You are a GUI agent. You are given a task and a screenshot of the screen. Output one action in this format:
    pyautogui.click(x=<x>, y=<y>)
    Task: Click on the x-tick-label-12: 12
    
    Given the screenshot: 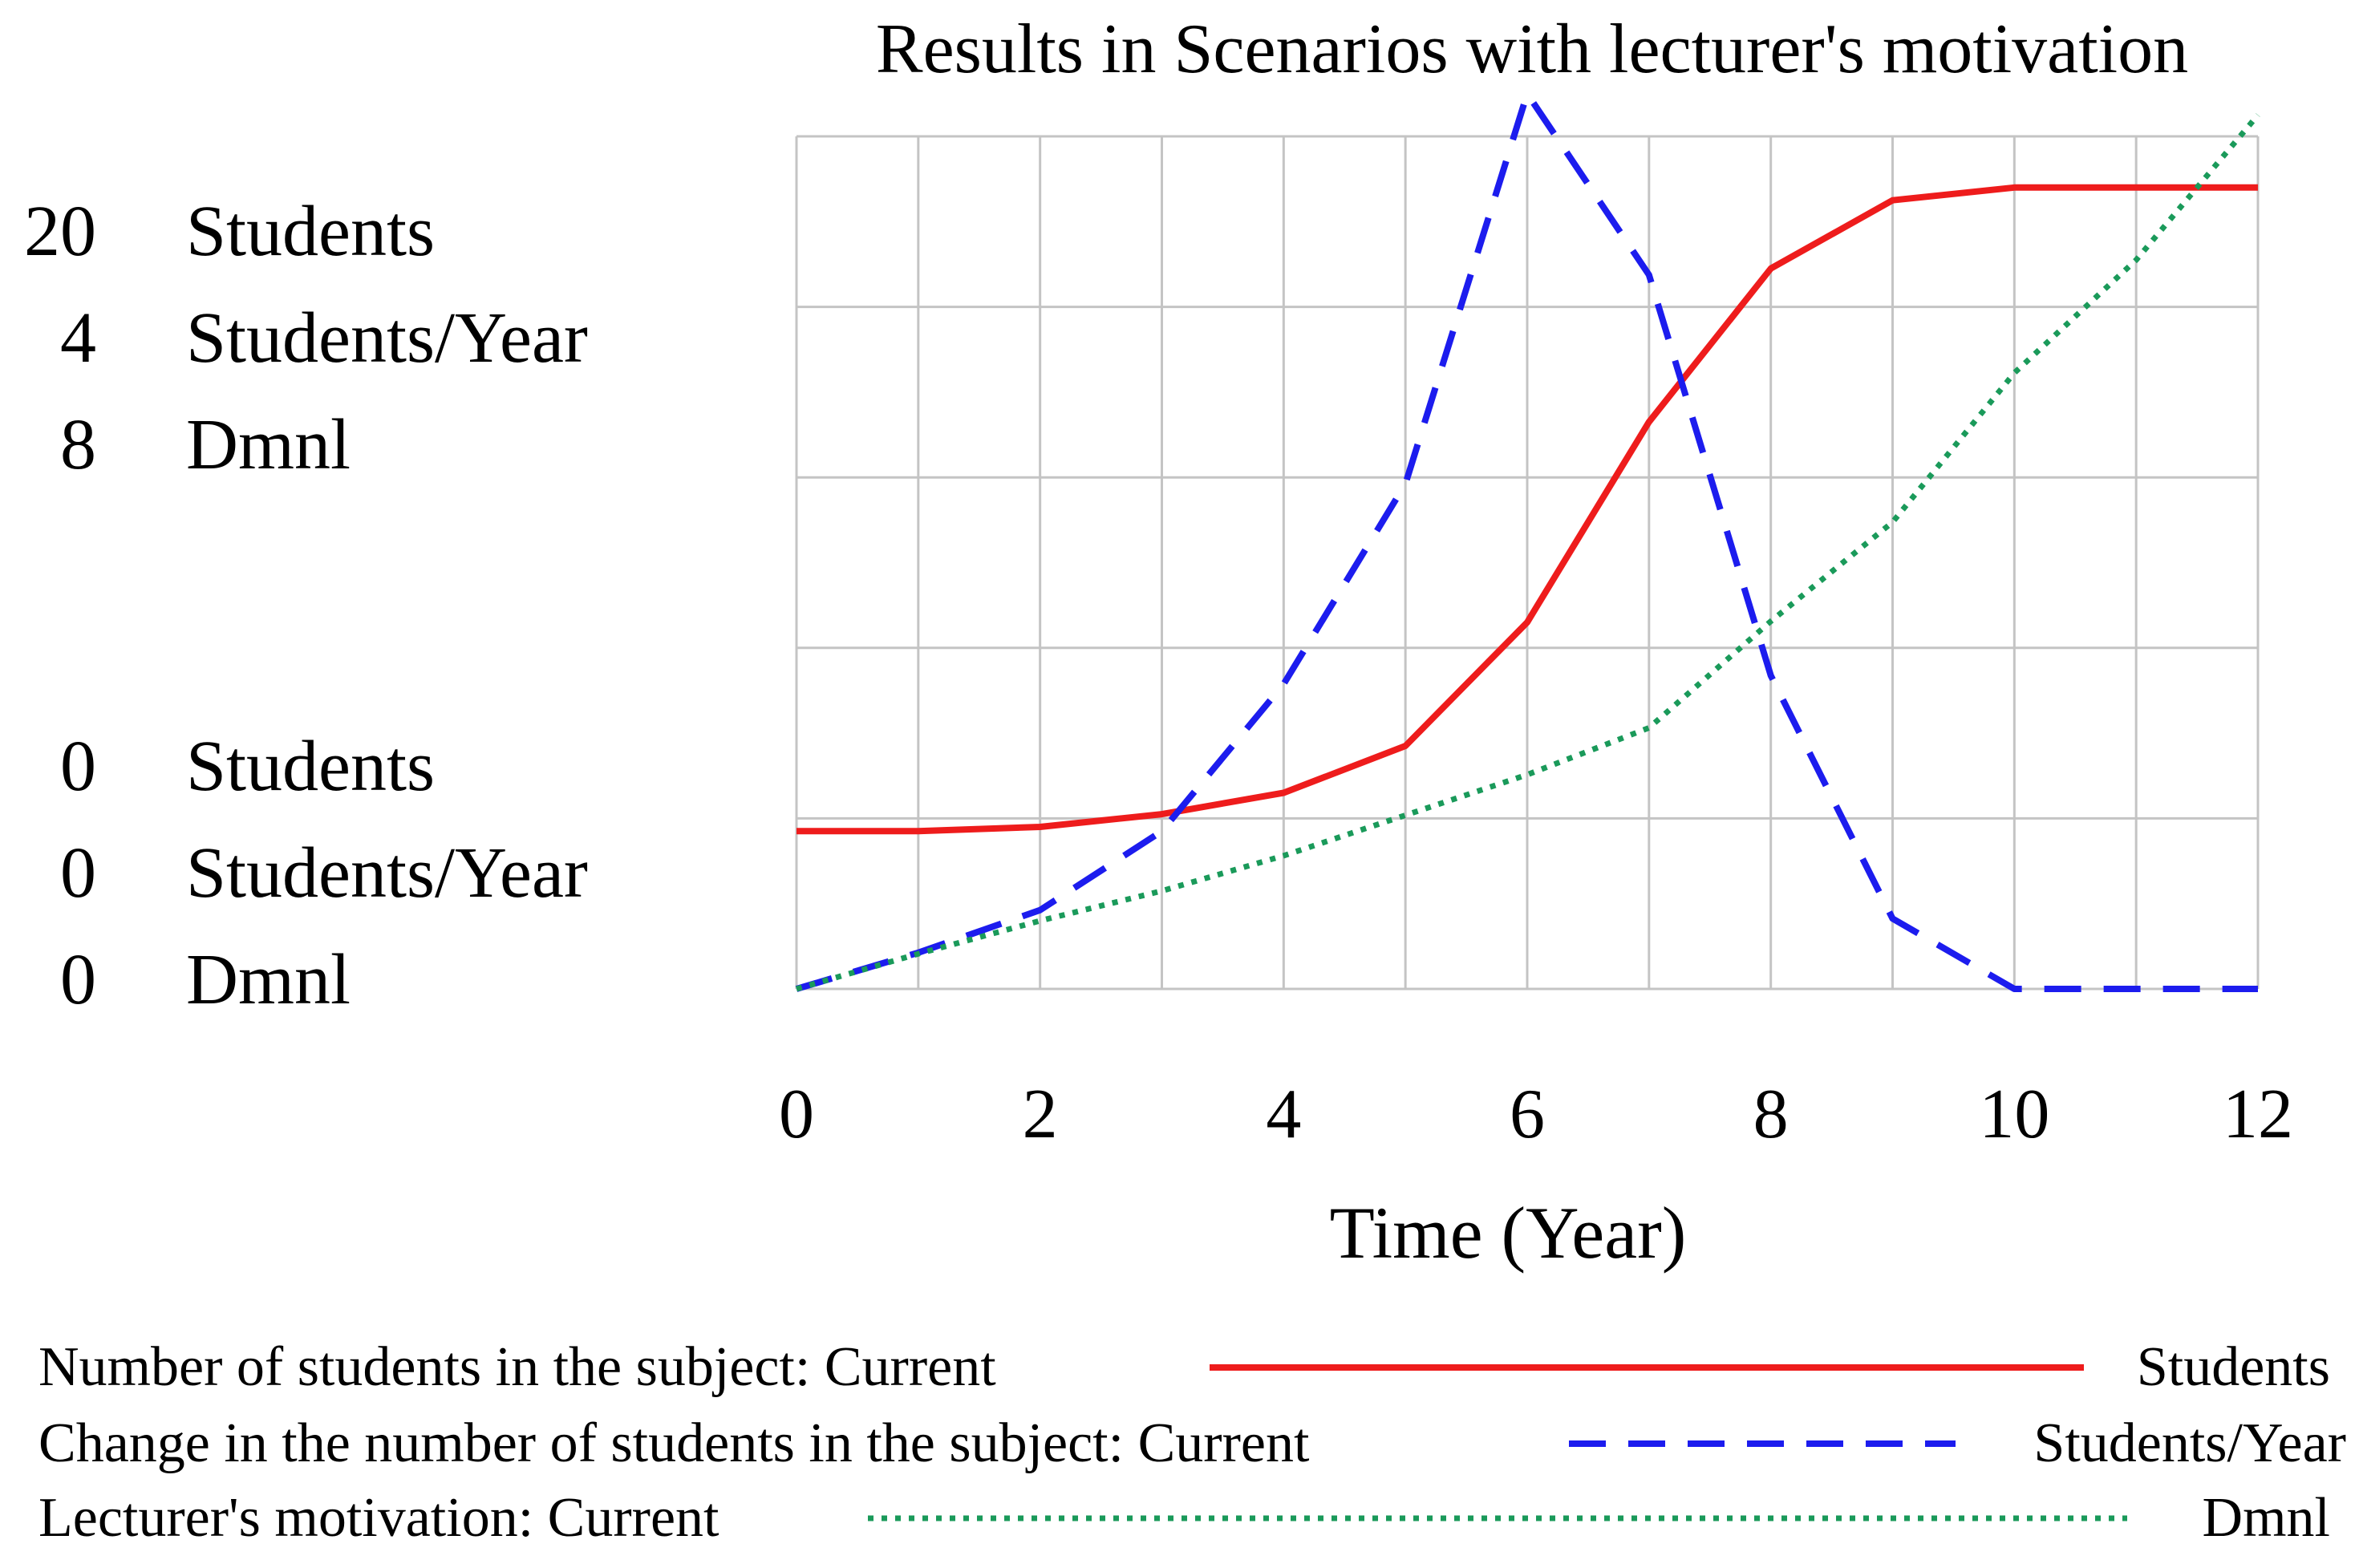 What is the action you would take?
    pyautogui.click(x=2258, y=1114)
    